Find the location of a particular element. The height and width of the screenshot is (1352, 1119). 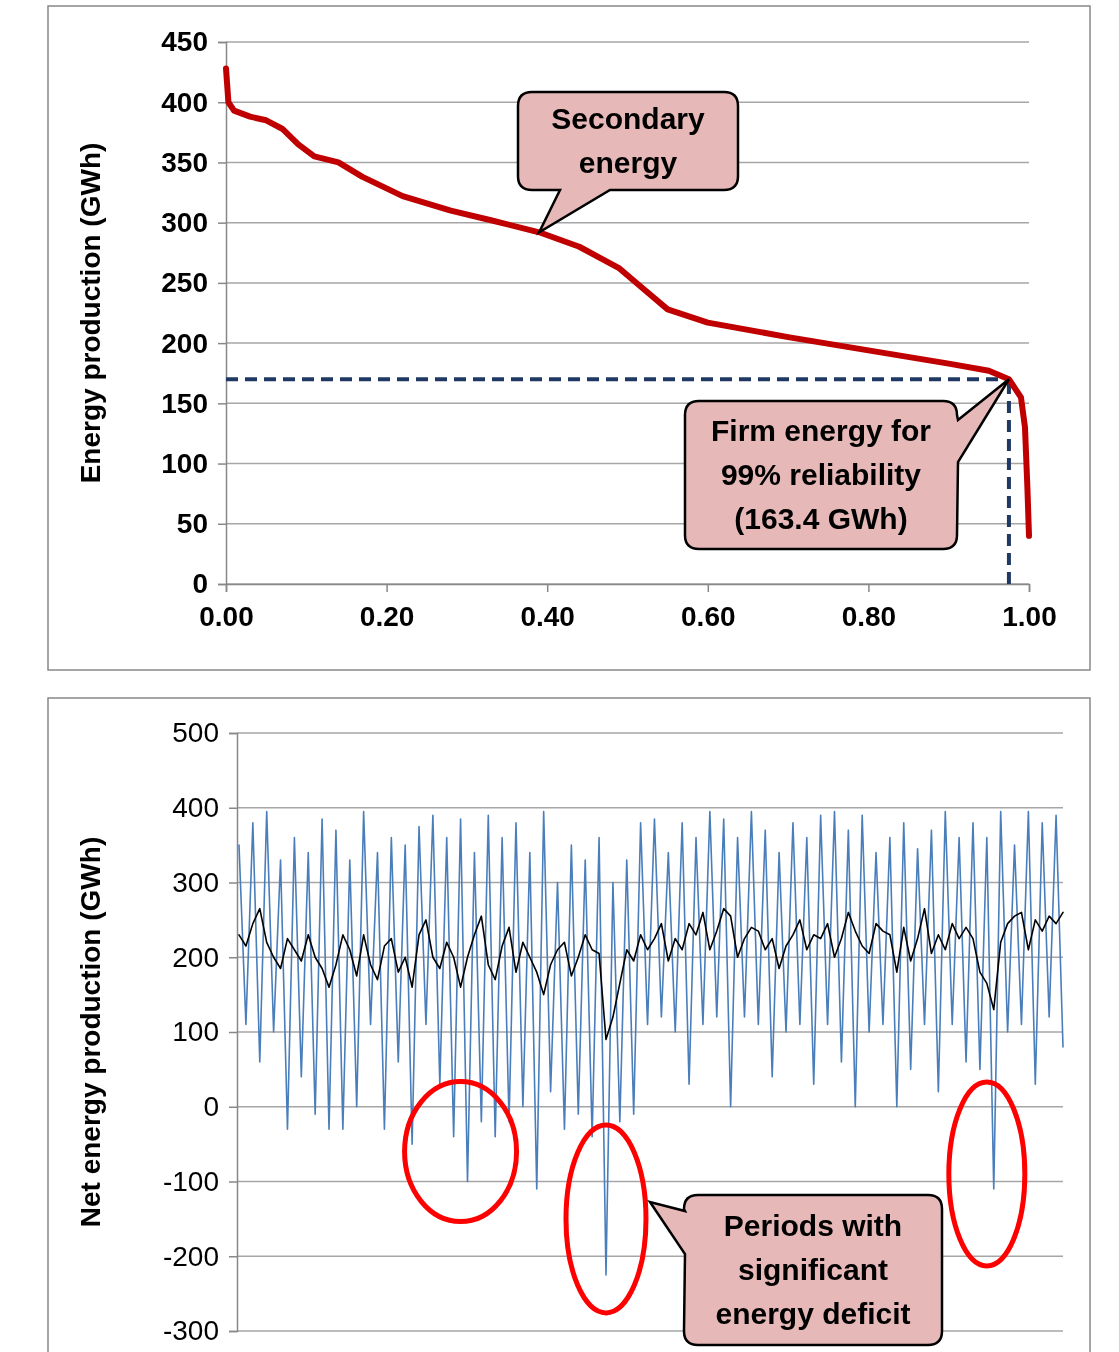

x-tick-label: 0.80 is located at coordinates (869, 616).